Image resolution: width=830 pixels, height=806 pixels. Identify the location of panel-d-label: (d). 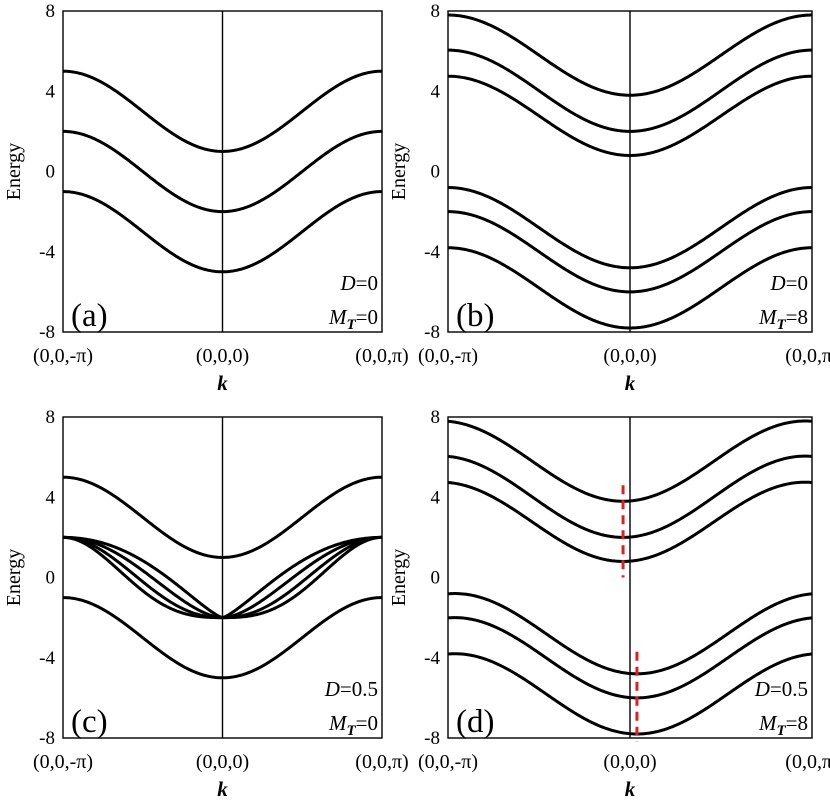
(475, 722).